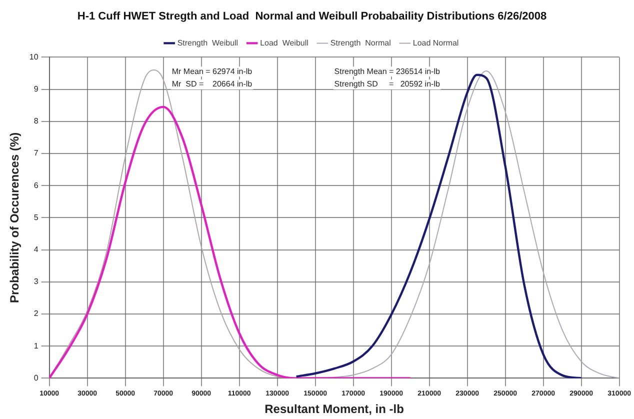 The height and width of the screenshot is (419, 634). Describe the element at coordinates (334, 409) in the screenshot. I see `x-axis-title: Resultant Moment, in -lb` at that location.